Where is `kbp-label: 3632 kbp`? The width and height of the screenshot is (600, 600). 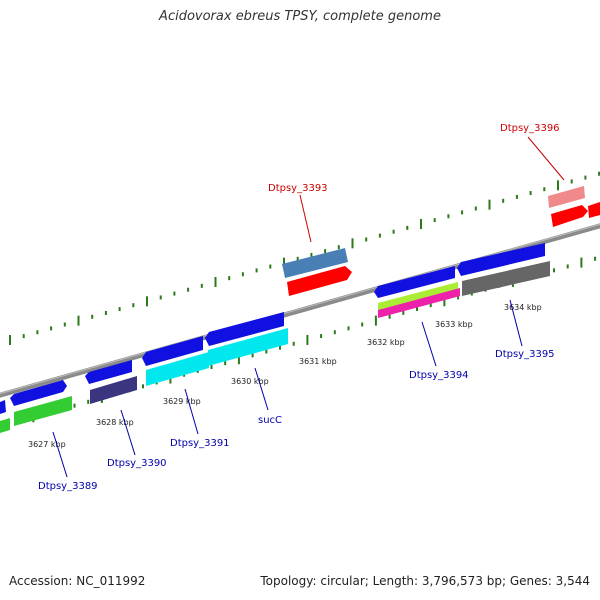
kbp-label: 3632 kbp is located at coordinates (386, 342).